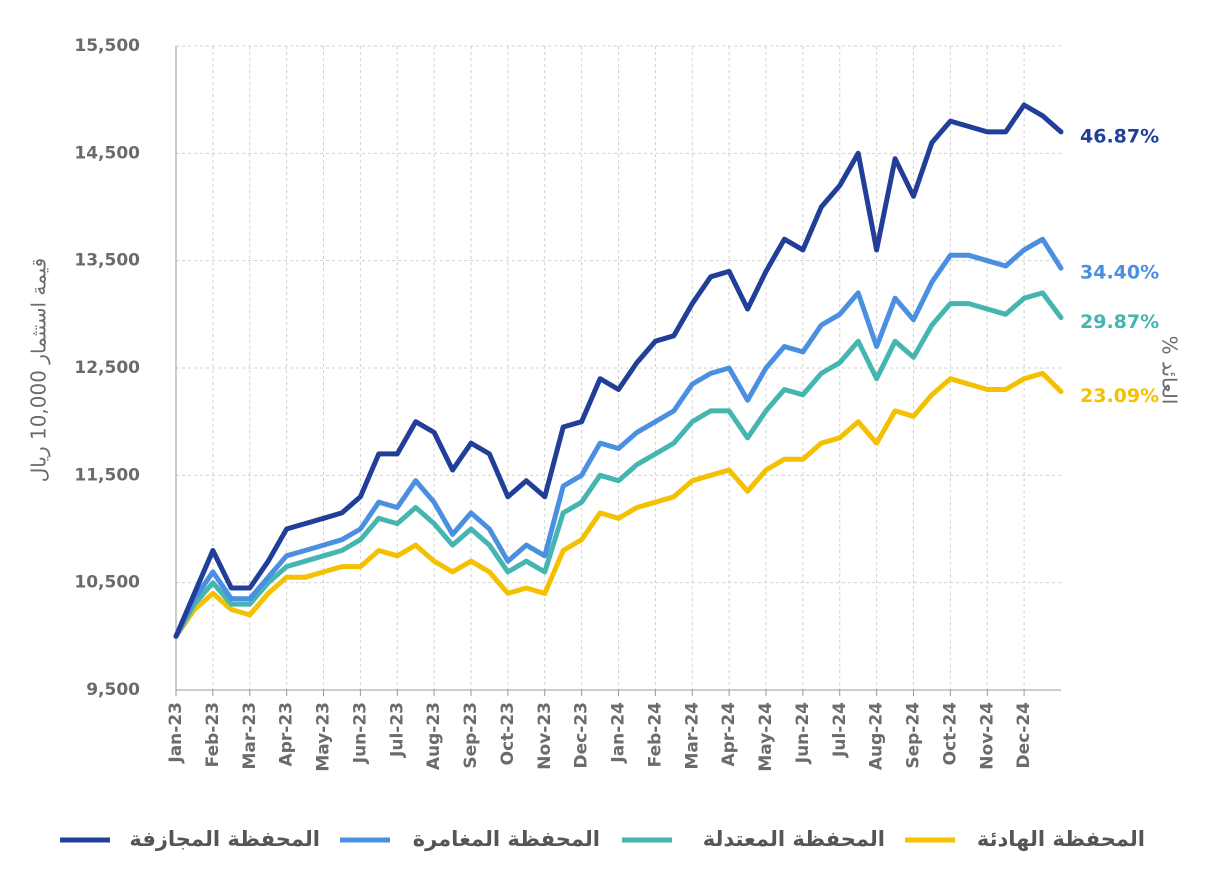  I want to click on x-tick-label: Nov-24, so click(987, 736).